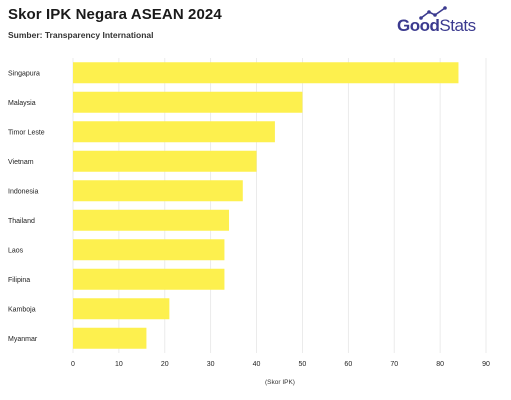 This screenshot has height=400, width=511. I want to click on goodstats-logo: GoodStats, so click(440, 23).